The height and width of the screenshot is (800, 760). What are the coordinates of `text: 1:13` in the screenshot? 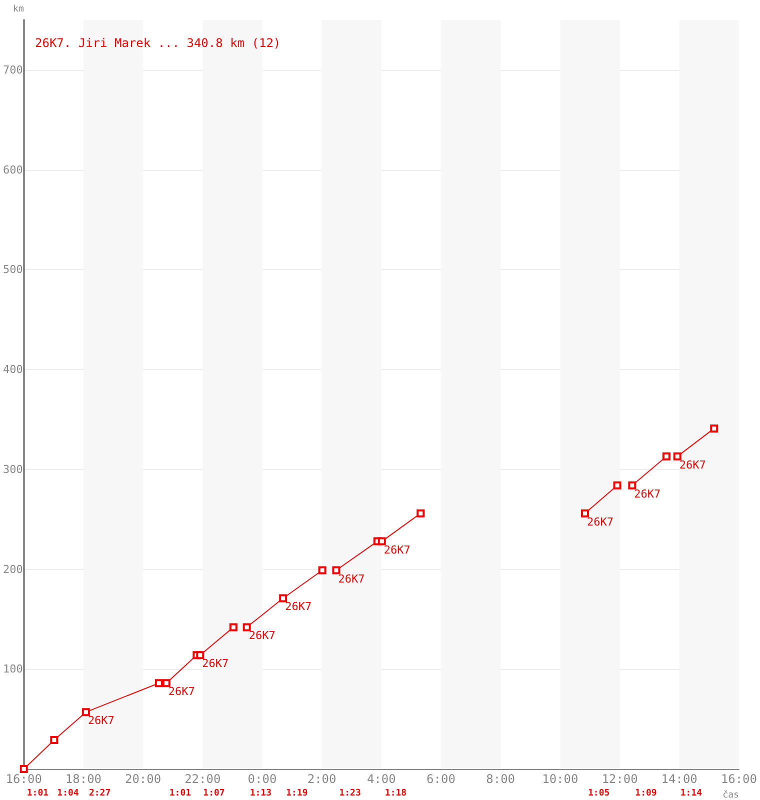 It's located at (261, 793).